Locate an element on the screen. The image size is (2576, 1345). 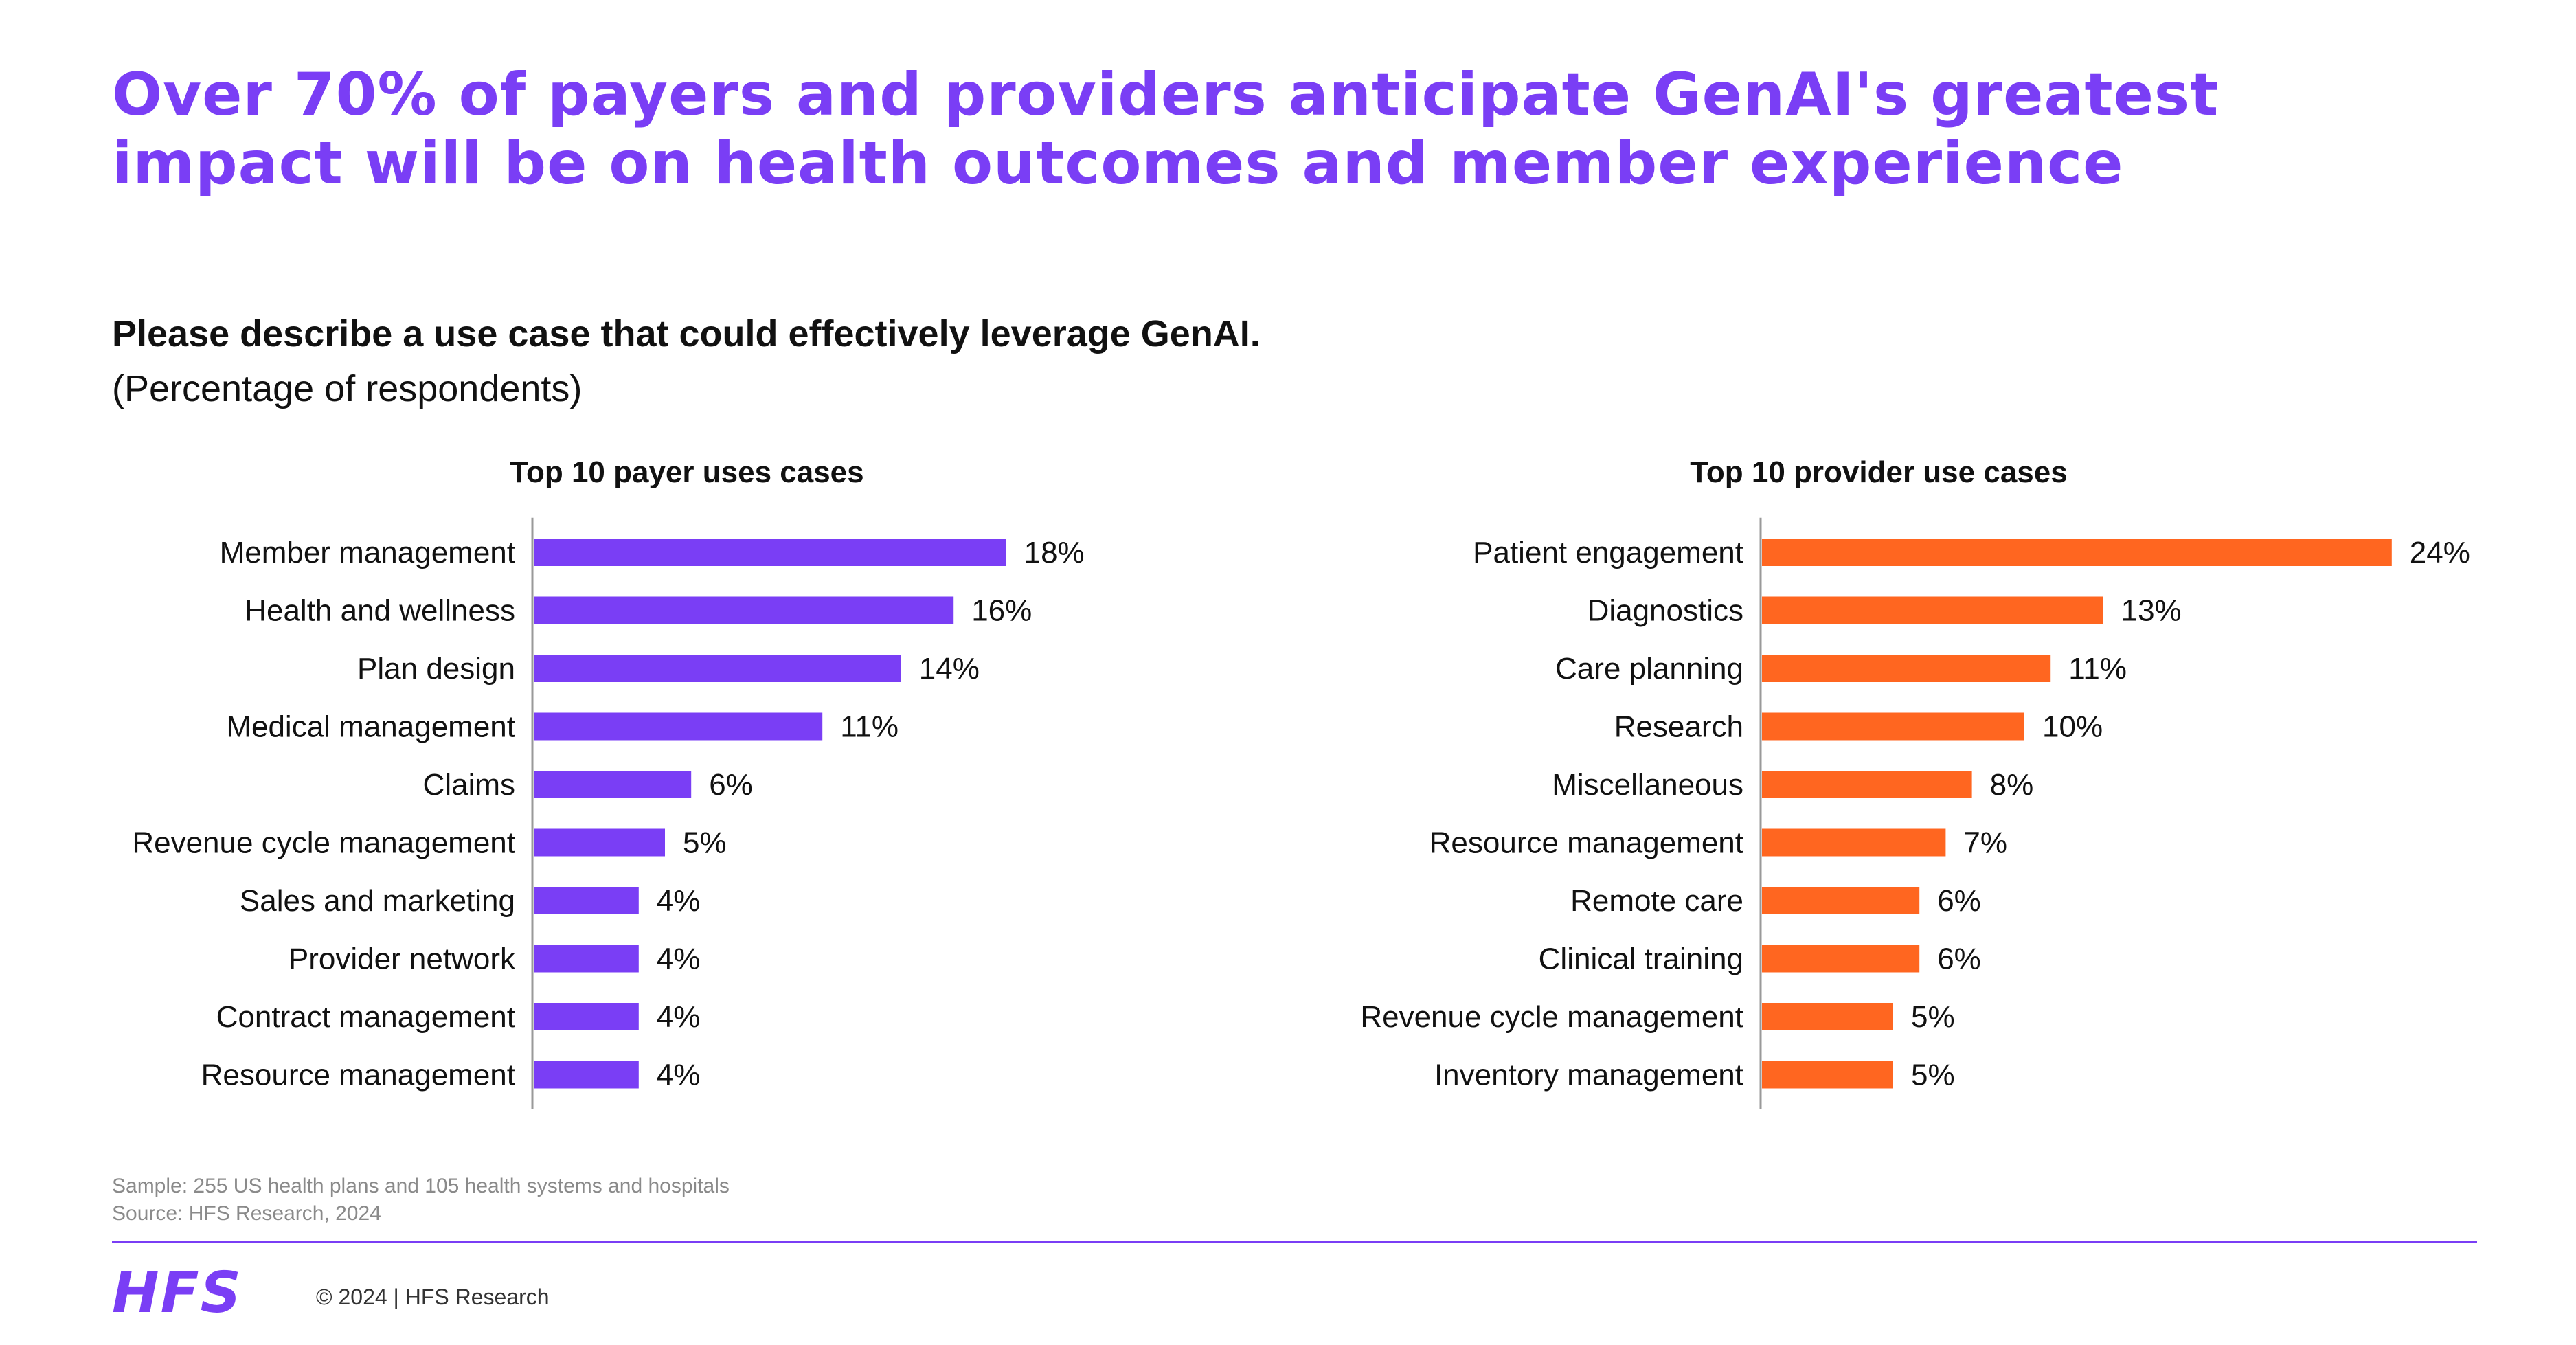
payer-category-label: Plan design is located at coordinates (436, 669).